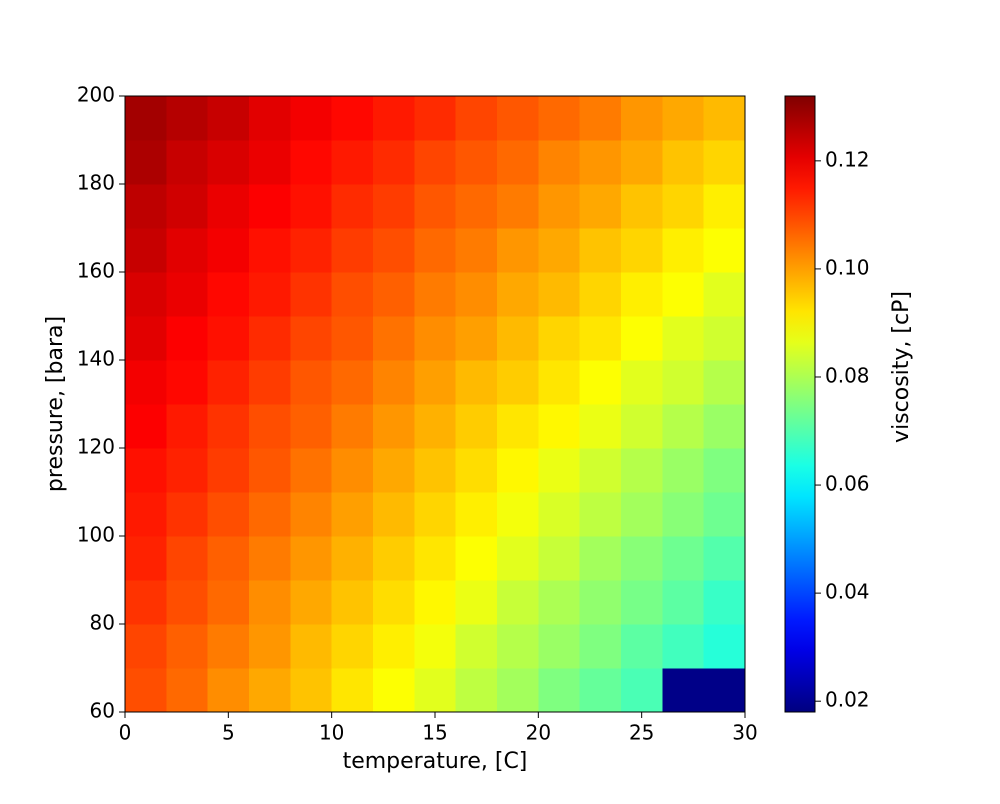 The width and height of the screenshot is (1000, 804). Describe the element at coordinates (125, 733) in the screenshot. I see `x-tick-label: 0` at that location.